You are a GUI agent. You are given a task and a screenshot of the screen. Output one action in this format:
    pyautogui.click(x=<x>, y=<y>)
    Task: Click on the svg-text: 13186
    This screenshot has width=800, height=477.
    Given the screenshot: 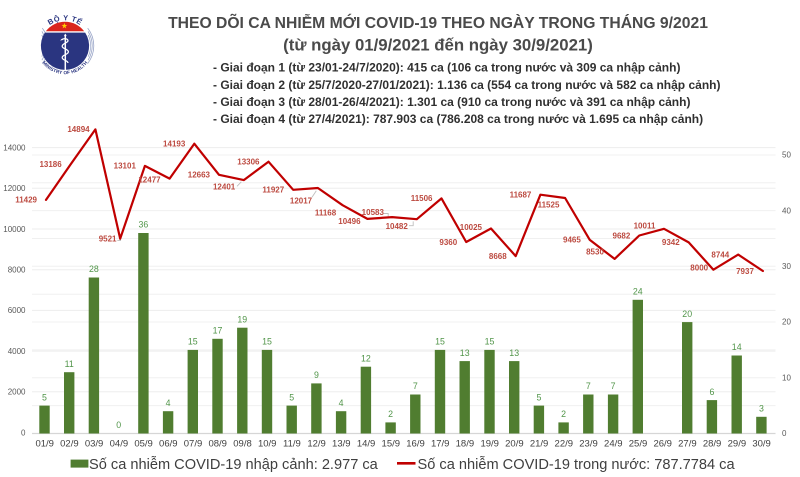 What is the action you would take?
    pyautogui.click(x=50, y=164)
    